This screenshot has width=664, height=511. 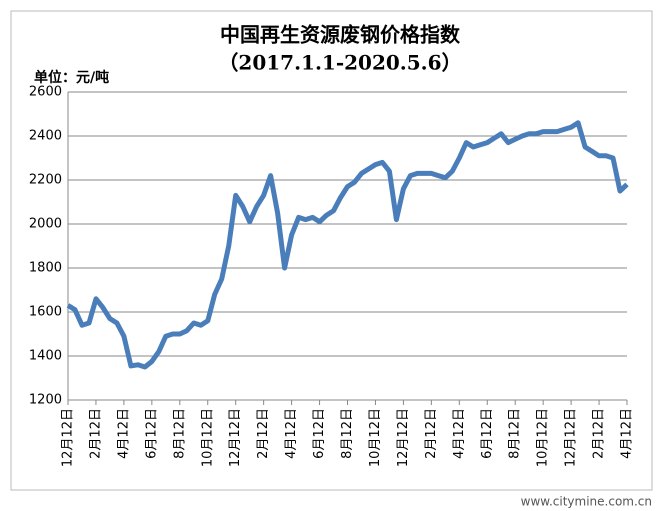 What do you see at coordinates (45, 136) in the screenshot?
I see `y-tick-label: 2400` at bounding box center [45, 136].